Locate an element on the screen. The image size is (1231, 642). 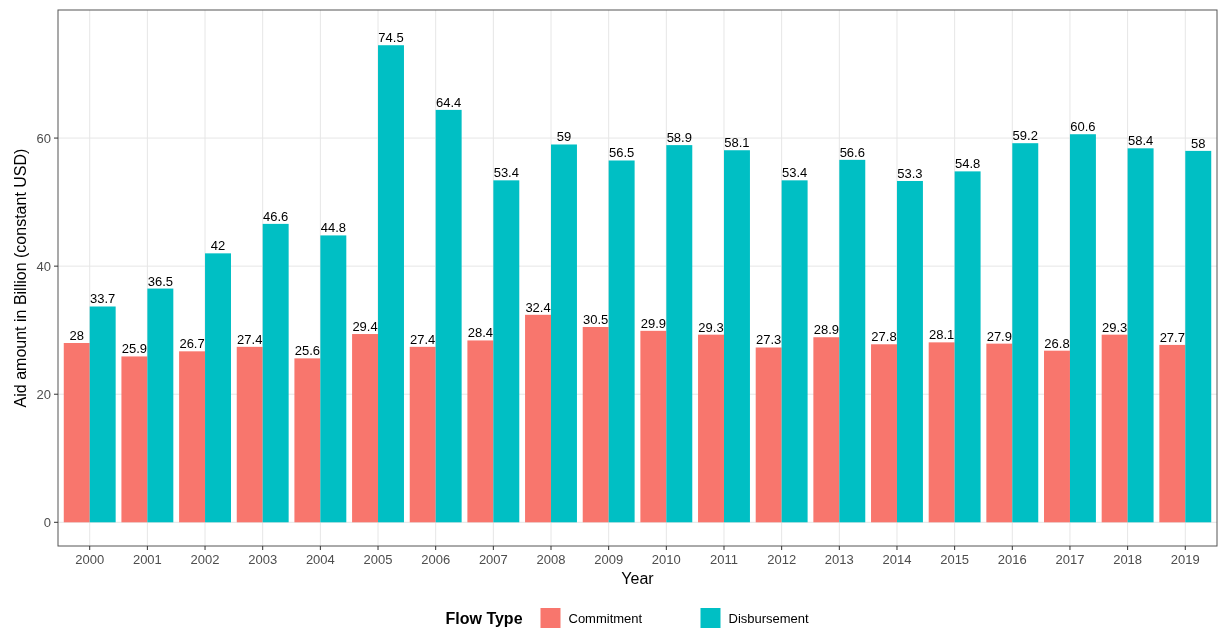
x-tick-label: 2001 is located at coordinates (147, 559).